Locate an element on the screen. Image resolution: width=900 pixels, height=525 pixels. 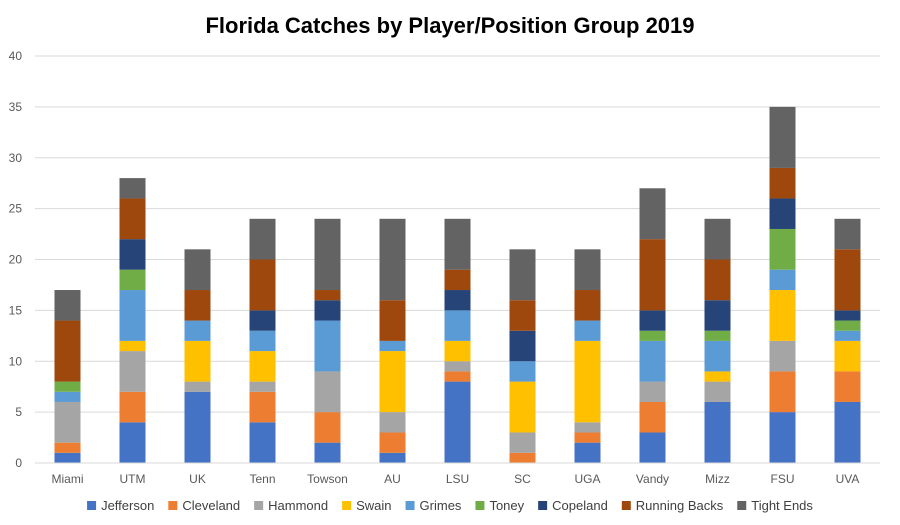
bar-segment-uga-running-backs is located at coordinates (587, 305).